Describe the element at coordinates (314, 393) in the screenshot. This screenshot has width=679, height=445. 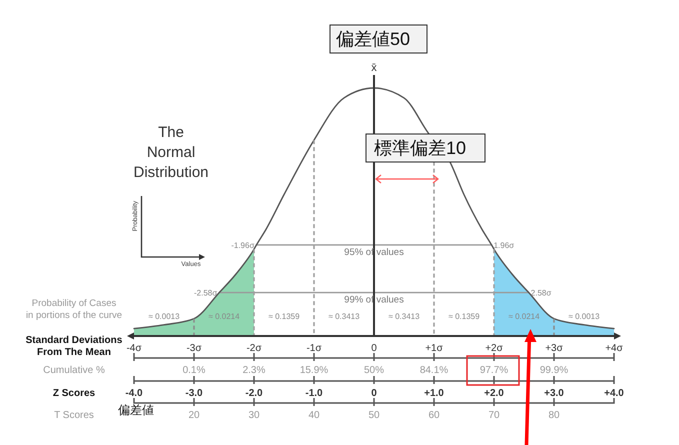
I see `text: -1.0` at that location.